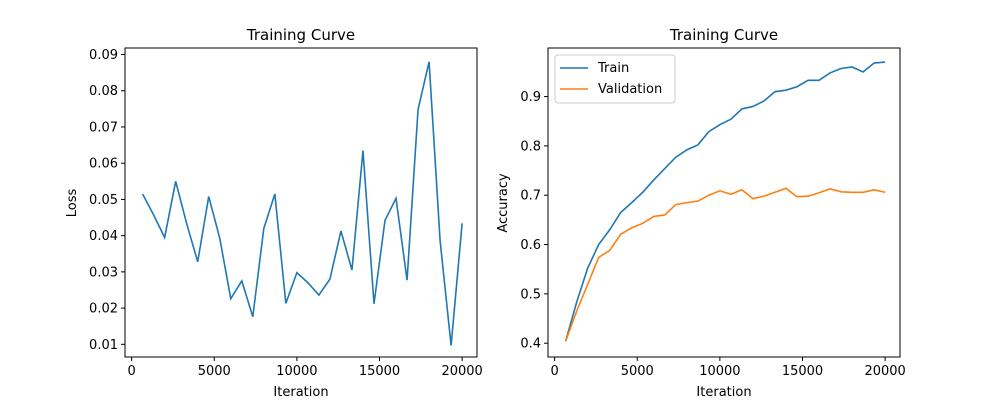  Describe the element at coordinates (461, 371) in the screenshot. I see `loss-x-tick-label: 20000` at that location.